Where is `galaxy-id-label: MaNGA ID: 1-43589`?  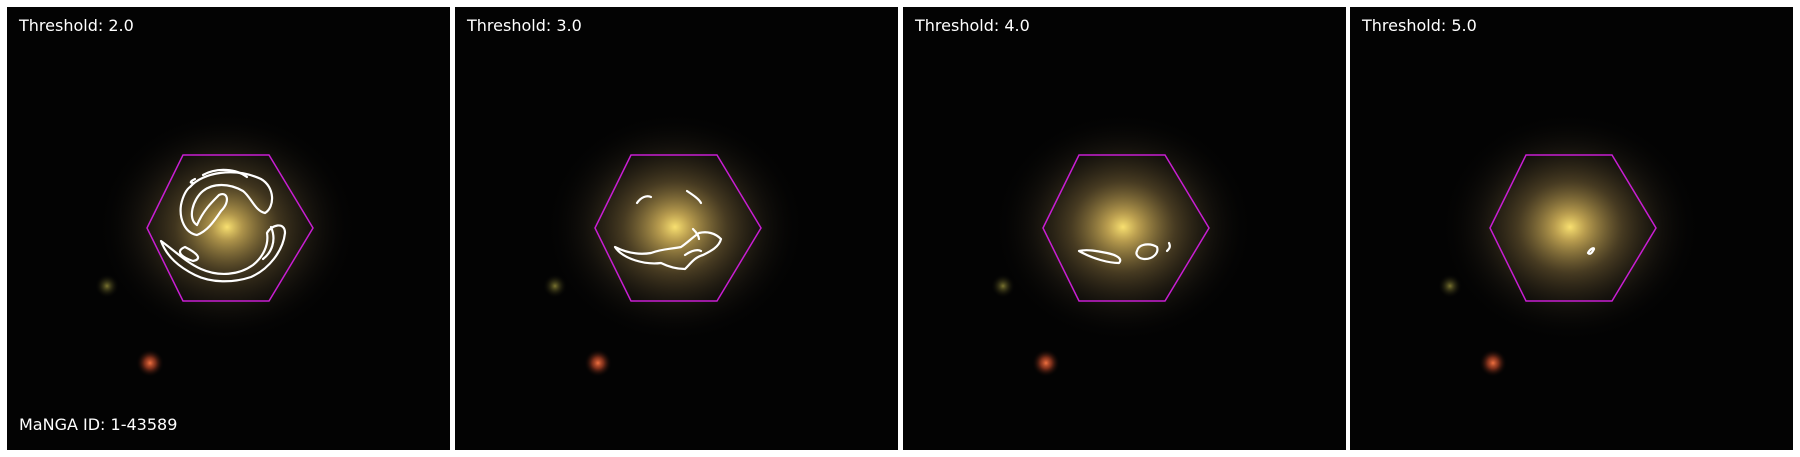
galaxy-id-label: MaNGA ID: 1-43589 is located at coordinates (98, 424).